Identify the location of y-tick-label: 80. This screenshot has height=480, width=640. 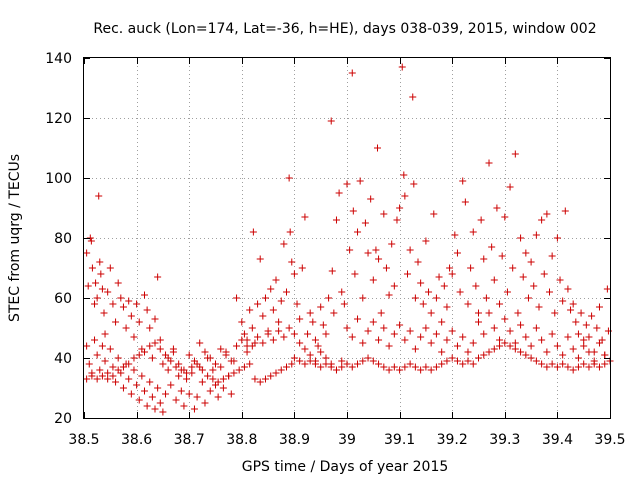
(63, 239).